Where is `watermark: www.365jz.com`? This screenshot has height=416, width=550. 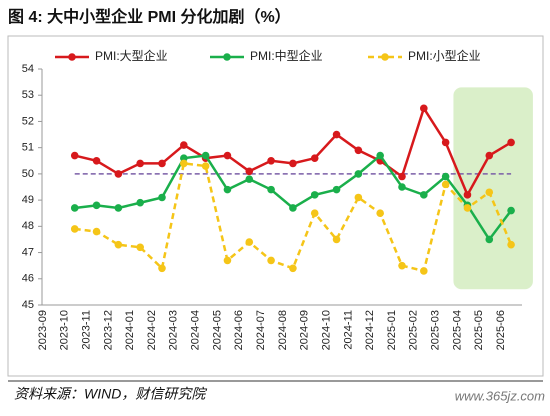
watermark: www.365jz.com is located at coordinates (500, 395).